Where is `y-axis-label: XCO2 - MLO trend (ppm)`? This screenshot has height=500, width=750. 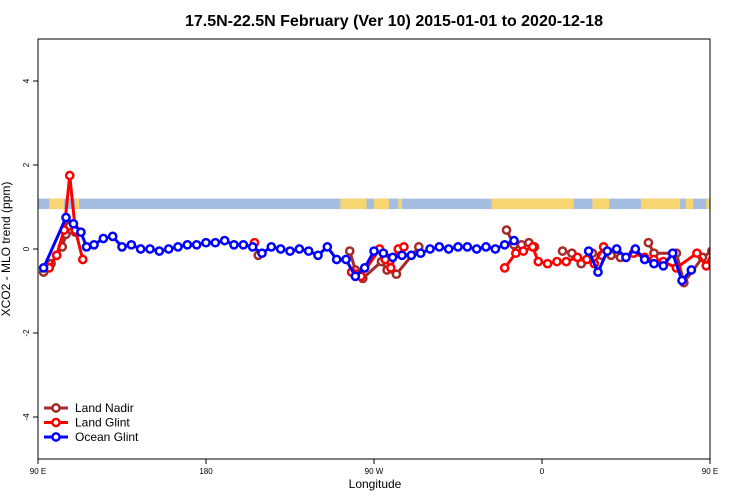
y-axis-label: XCO2 - MLO trend (ppm) is located at coordinates (6, 249).